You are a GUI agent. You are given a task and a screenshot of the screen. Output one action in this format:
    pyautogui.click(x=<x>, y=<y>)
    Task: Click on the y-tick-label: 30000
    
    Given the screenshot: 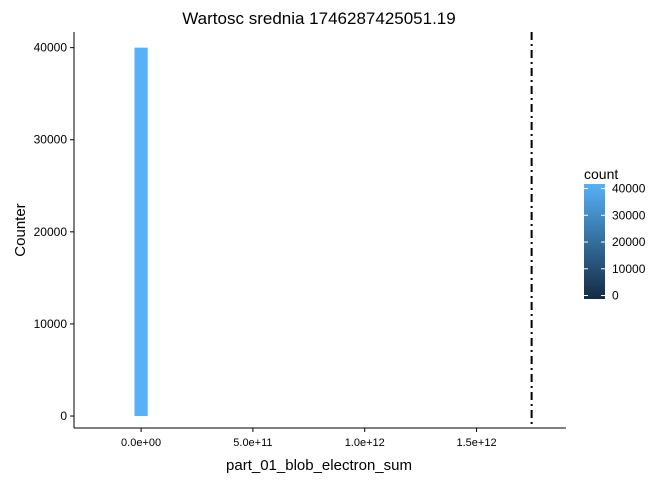 What is the action you would take?
    pyautogui.click(x=51, y=140)
    